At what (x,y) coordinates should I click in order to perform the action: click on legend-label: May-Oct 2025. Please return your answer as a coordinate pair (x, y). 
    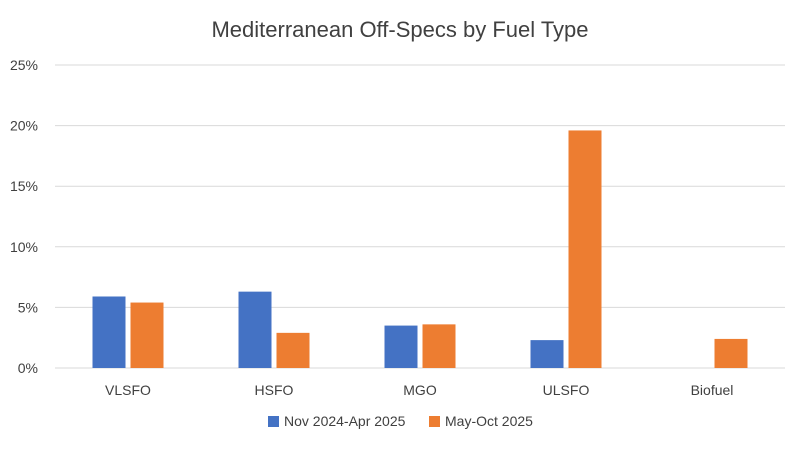
    Looking at the image, I should click on (489, 421).